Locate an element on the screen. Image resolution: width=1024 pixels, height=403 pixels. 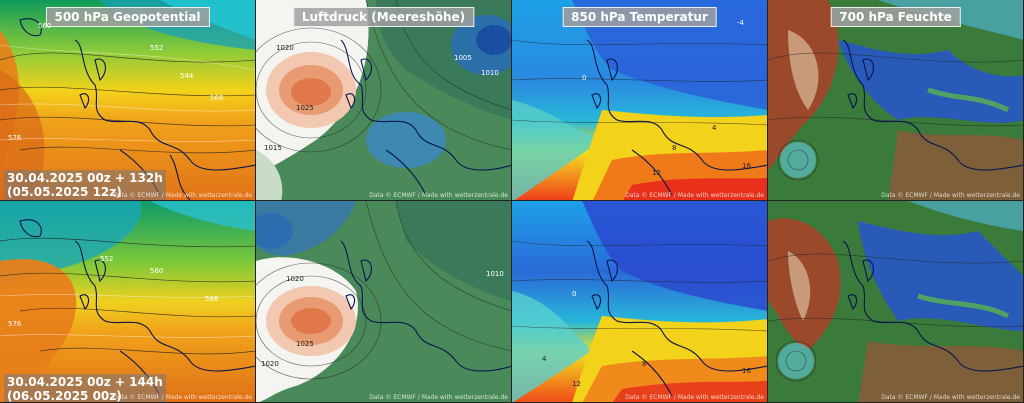
panel-title: 700 hPa Feuchte is located at coordinates (895, 17).